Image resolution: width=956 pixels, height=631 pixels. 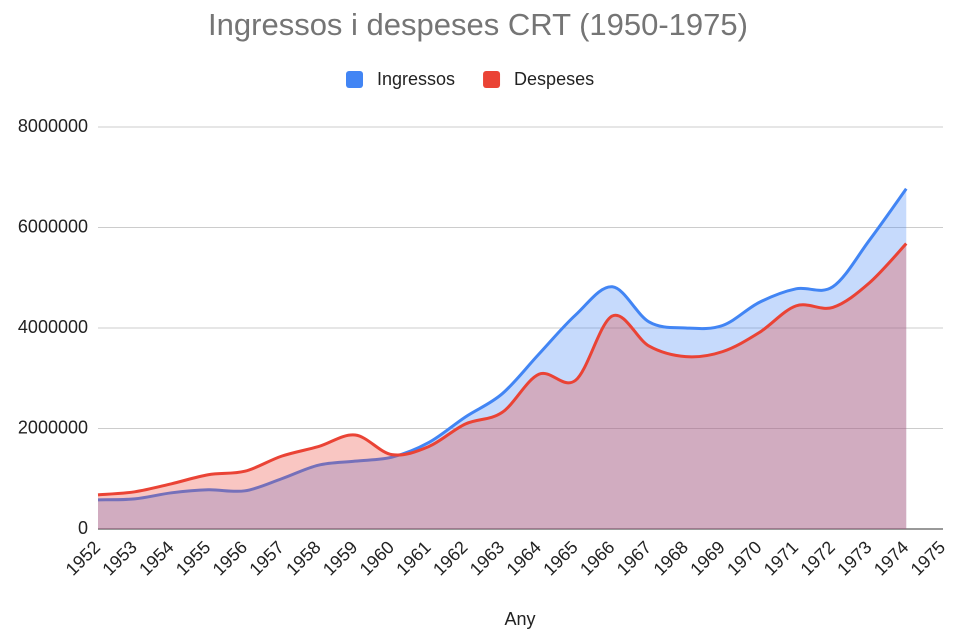 What do you see at coordinates (524, 558) in the screenshot?
I see `x-tick-label: 1964` at bounding box center [524, 558].